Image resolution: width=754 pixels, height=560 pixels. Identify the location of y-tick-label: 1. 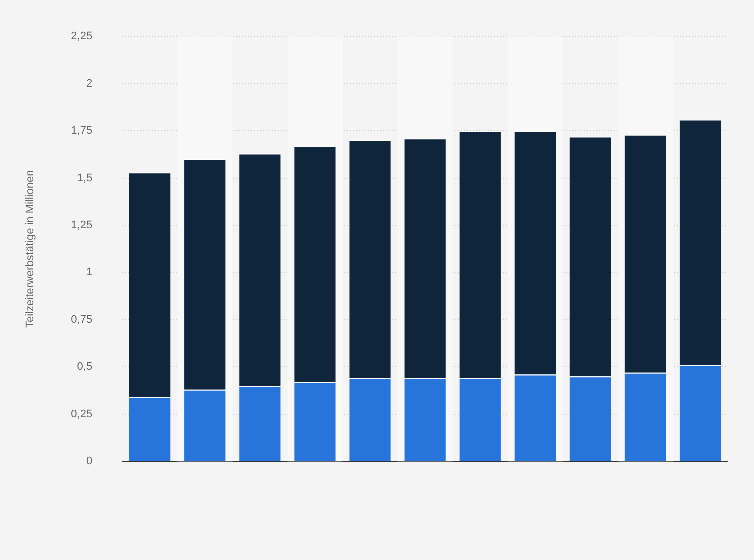
(89, 272).